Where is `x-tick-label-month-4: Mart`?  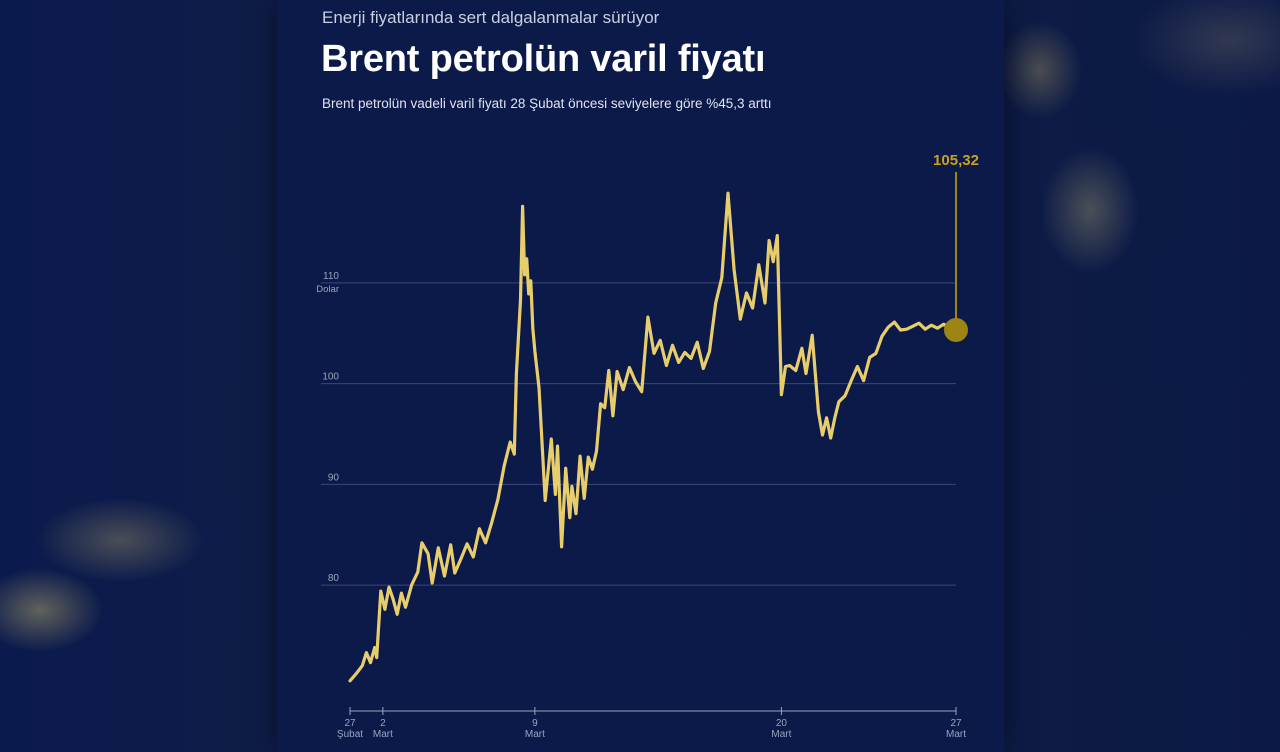
x-tick-label-month-4: Mart is located at coordinates (956, 734).